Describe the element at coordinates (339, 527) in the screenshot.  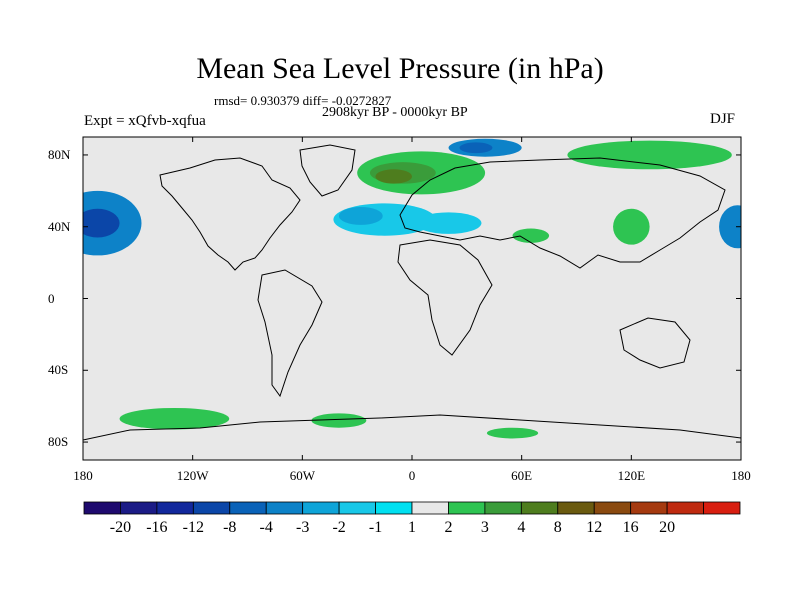
I see `colorbar-label: -2` at that location.